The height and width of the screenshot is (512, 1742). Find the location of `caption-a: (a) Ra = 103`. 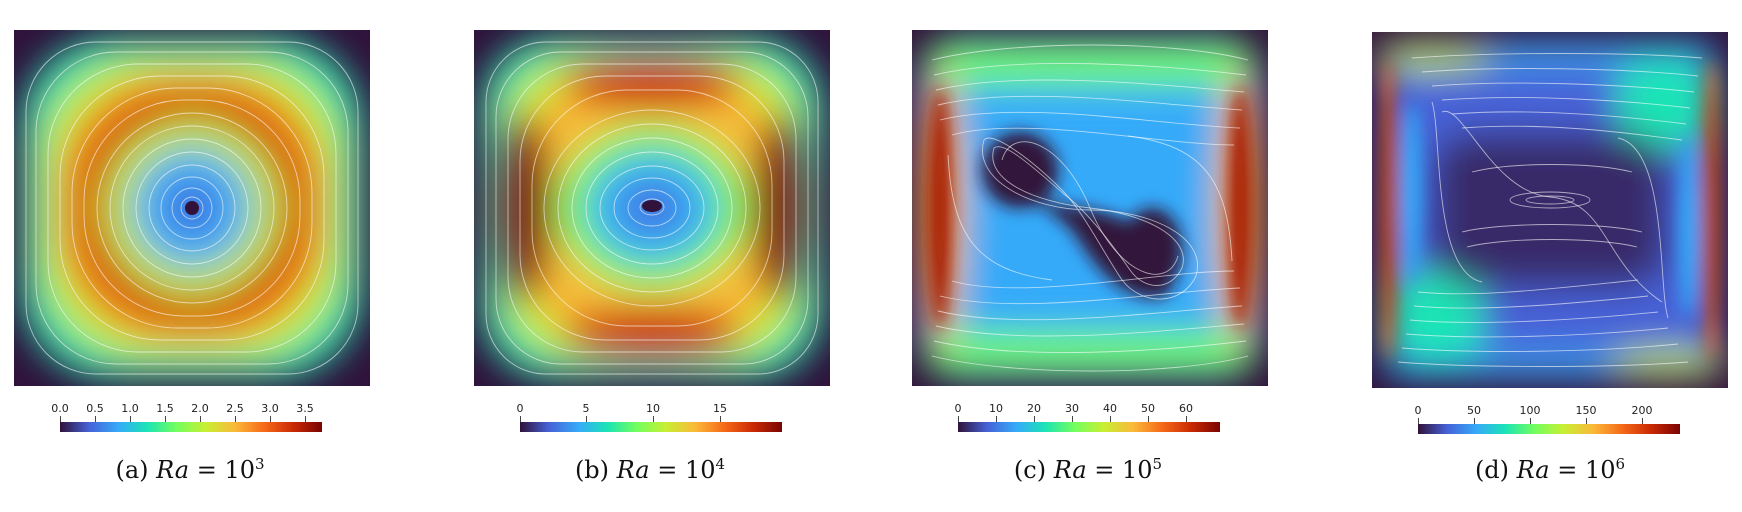

caption-a: (a) Ra = 103 is located at coordinates (189, 470).